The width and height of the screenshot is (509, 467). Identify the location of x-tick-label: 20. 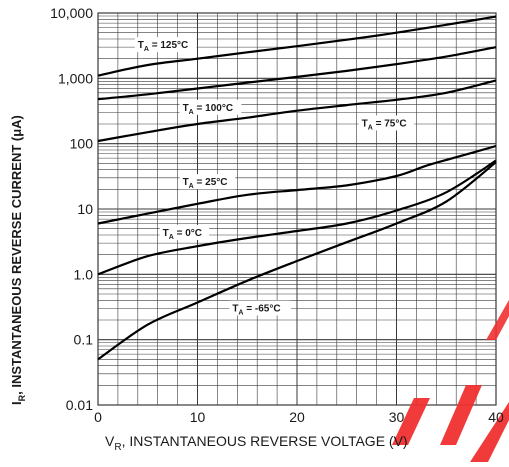
(297, 417).